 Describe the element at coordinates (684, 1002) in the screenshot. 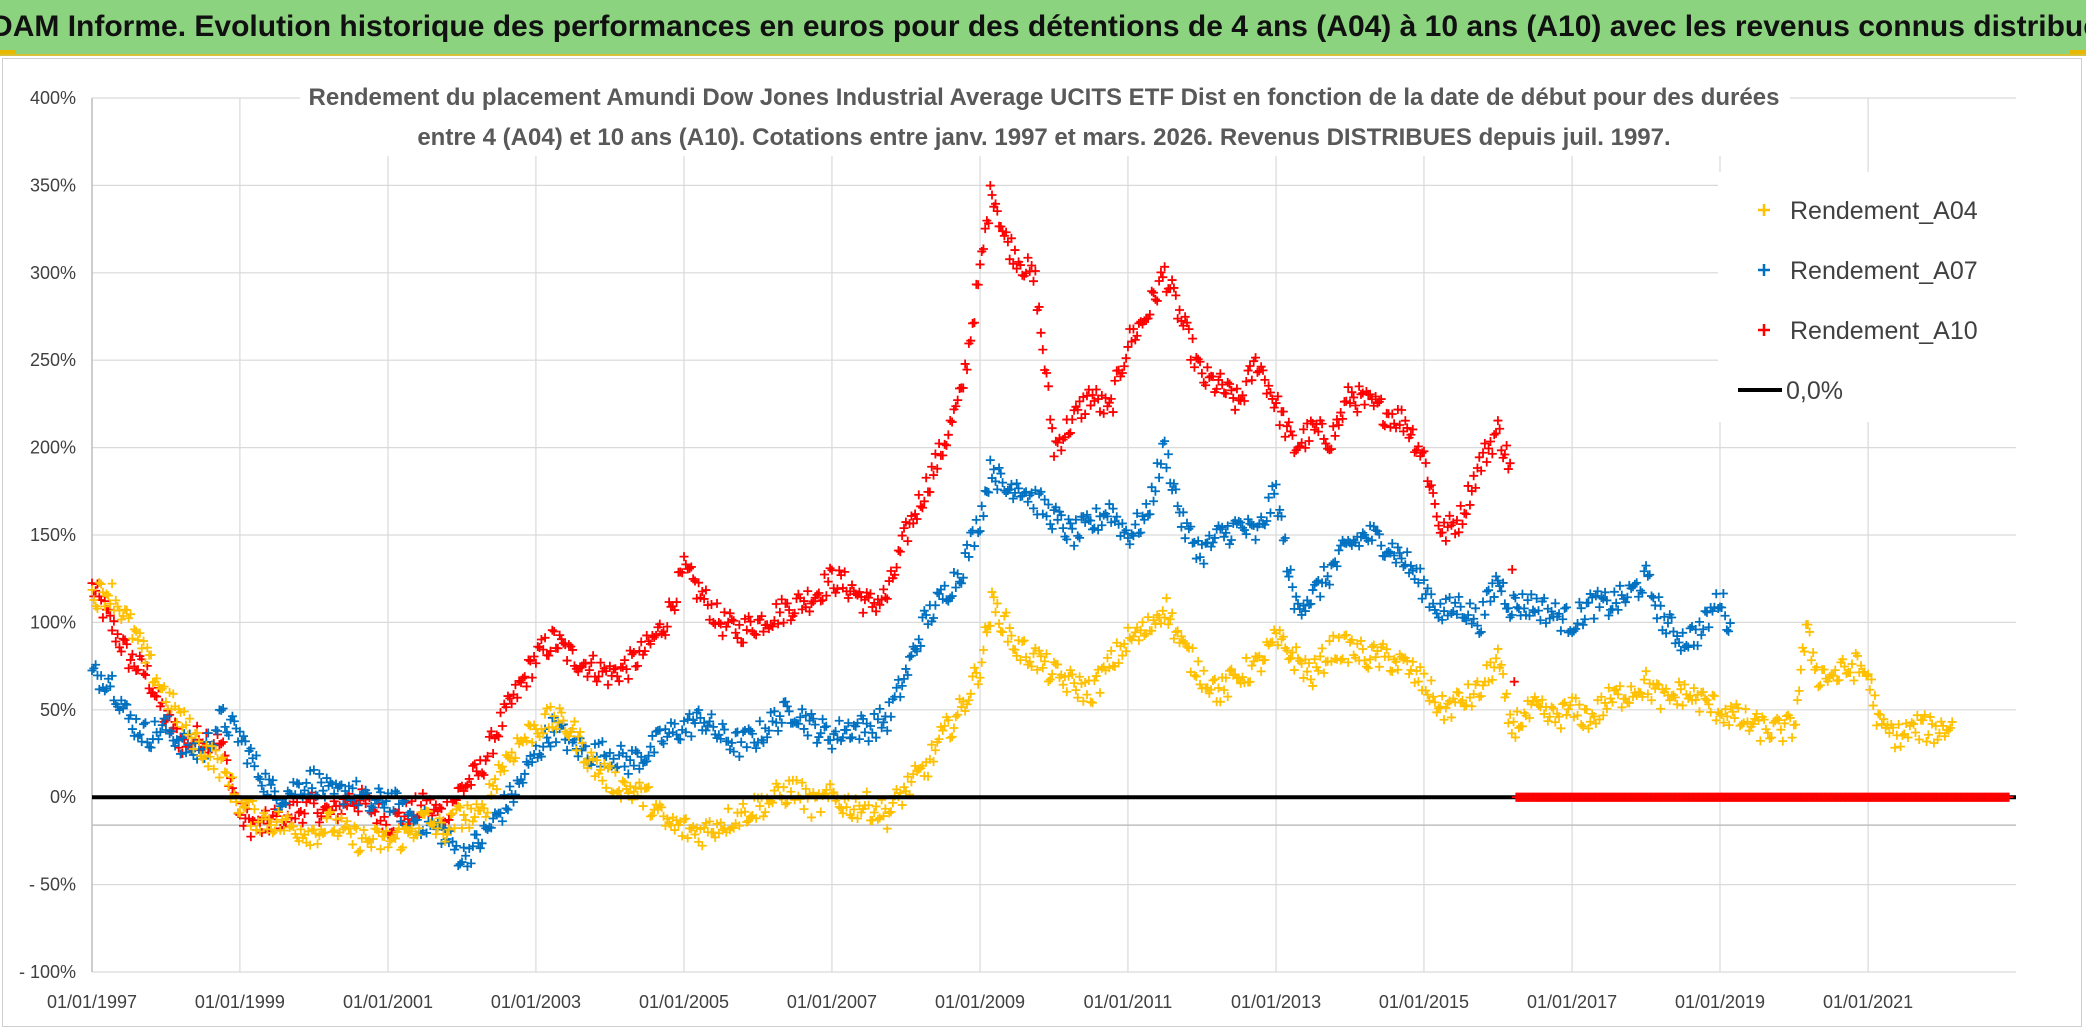

I see `x-tick-label: 01/01/2005` at that location.